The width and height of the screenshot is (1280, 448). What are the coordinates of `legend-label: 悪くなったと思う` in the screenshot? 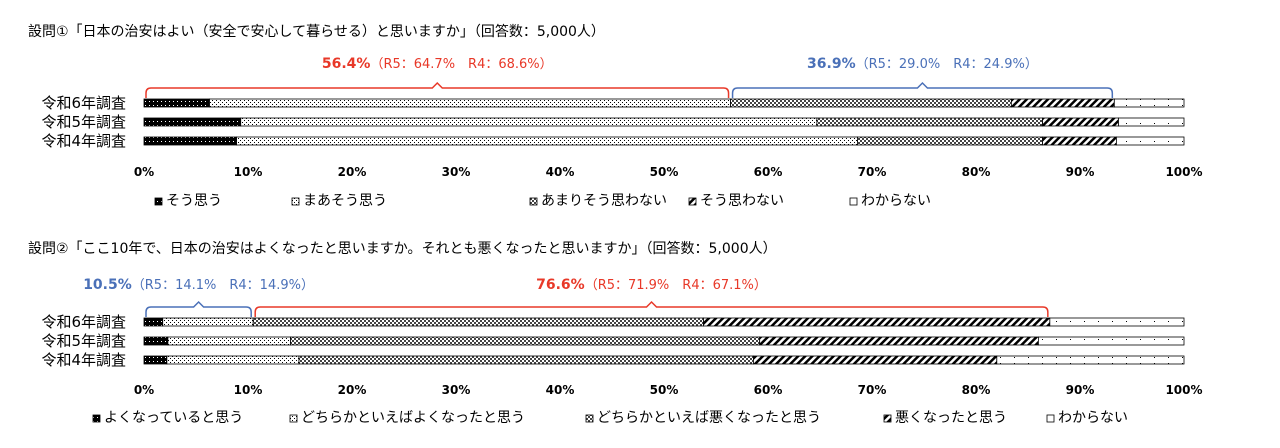 It's located at (951, 418).